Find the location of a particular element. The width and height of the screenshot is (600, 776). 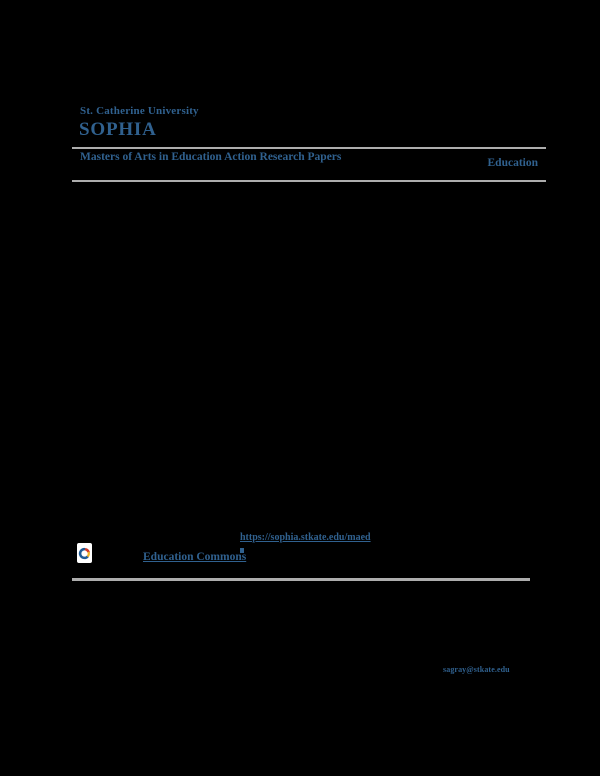

repository-url-link: https://sophia.stkate.edu/maed is located at coordinates (305, 537).